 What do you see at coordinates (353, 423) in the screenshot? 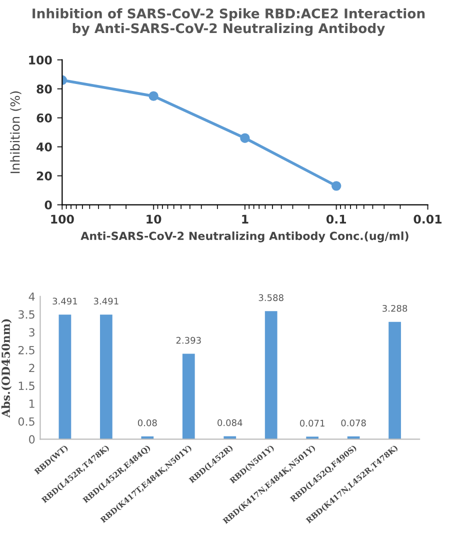
I see `data-label: 0.078` at bounding box center [353, 423].